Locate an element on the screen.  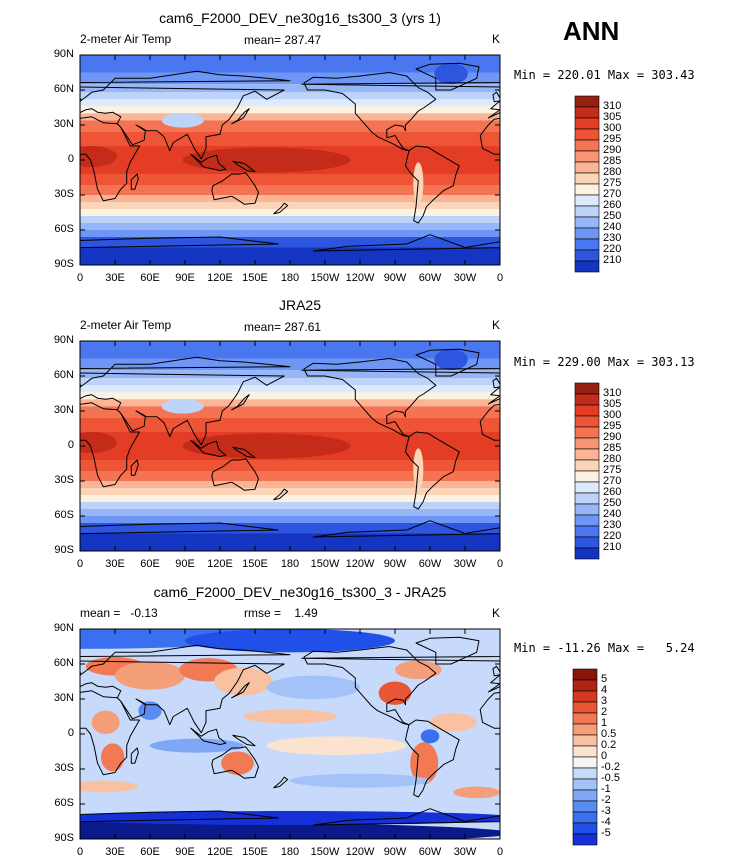
colorbar-label: 260 is located at coordinates (612, 205).